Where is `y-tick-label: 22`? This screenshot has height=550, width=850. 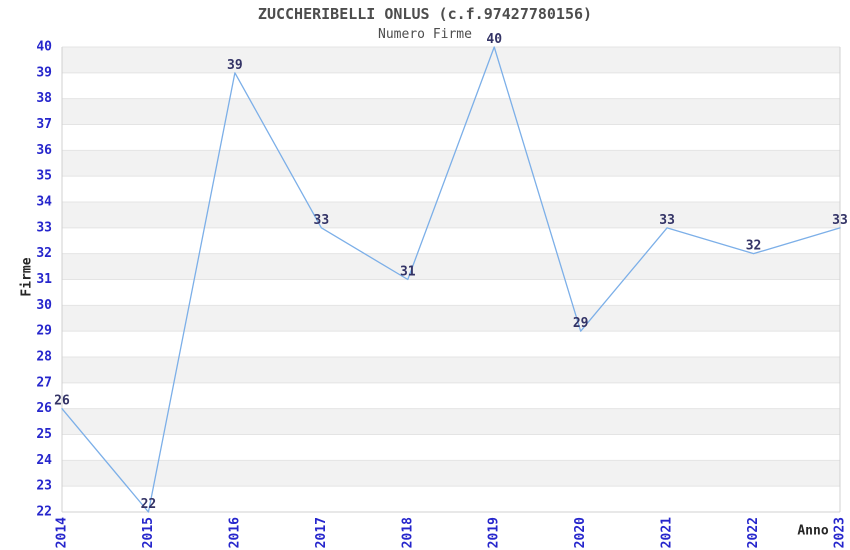 y-tick-label: 22 is located at coordinates (44, 512).